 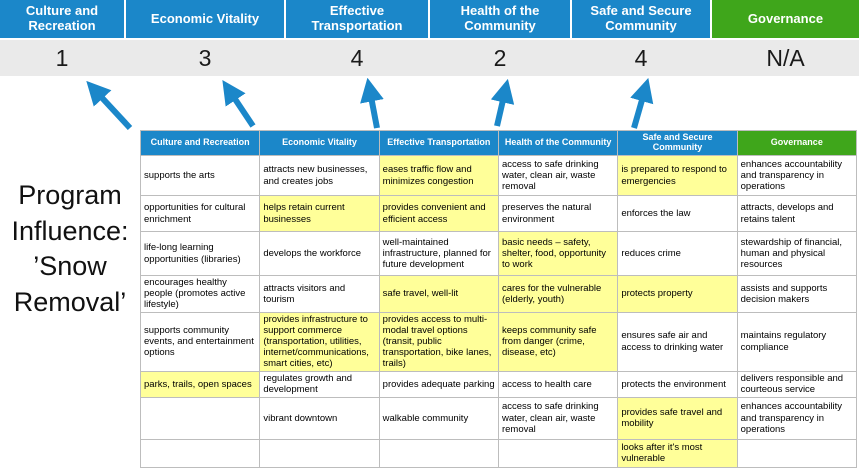 What do you see at coordinates (319, 384) in the screenshot?
I see `matrix-cell: regulates growth and development` at bounding box center [319, 384].